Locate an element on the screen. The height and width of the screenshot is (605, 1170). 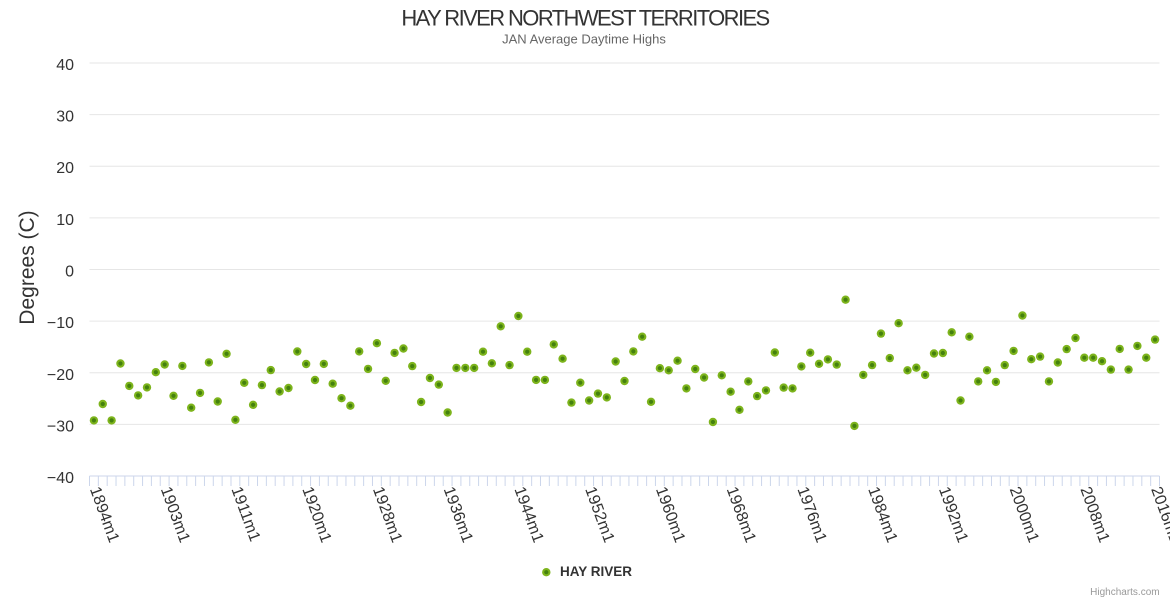
svg-text: 40 is located at coordinates (65, 65).